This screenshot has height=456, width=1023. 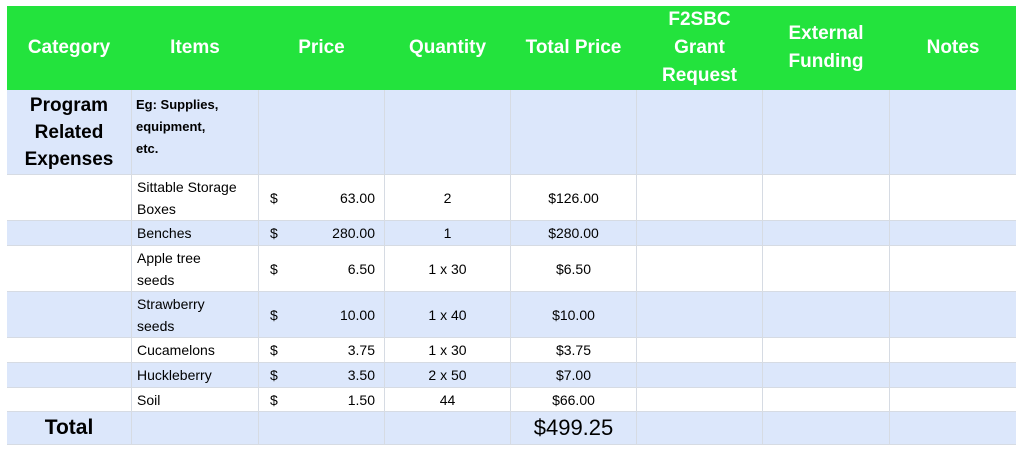 I want to click on price-cell: $1.50, so click(x=322, y=400).